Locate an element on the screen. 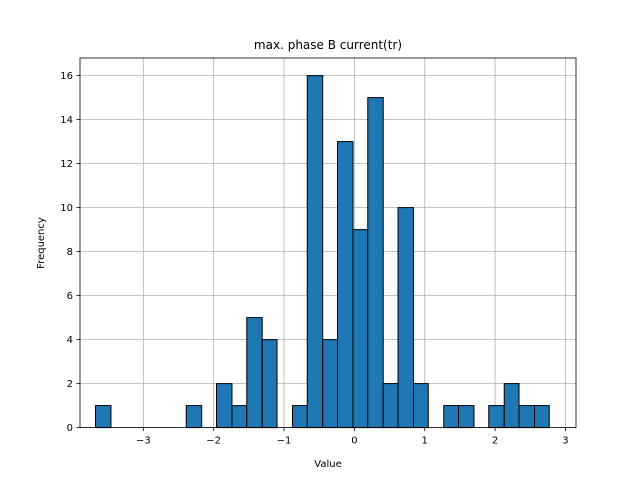 The image size is (640, 480). y-tick-label: 2 is located at coordinates (70, 384).